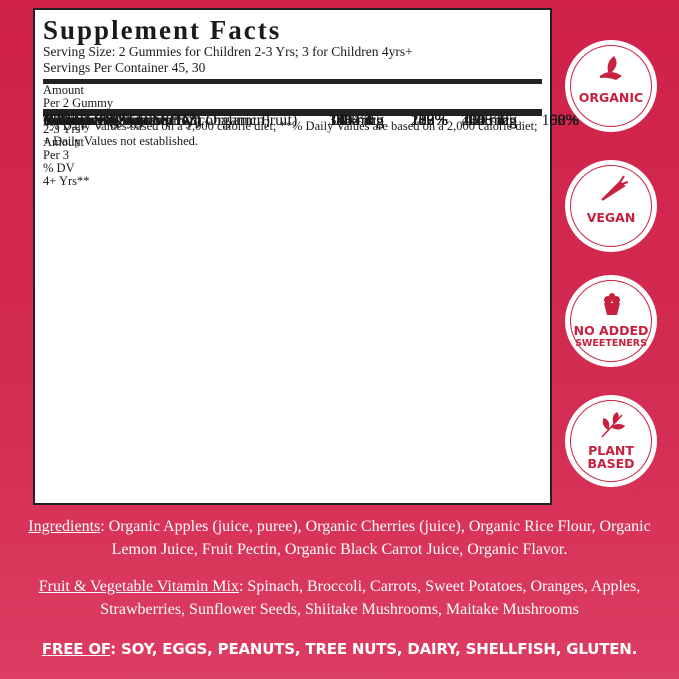  Describe the element at coordinates (76, 649) in the screenshot. I see `free-of-label: FREE OF` at that location.